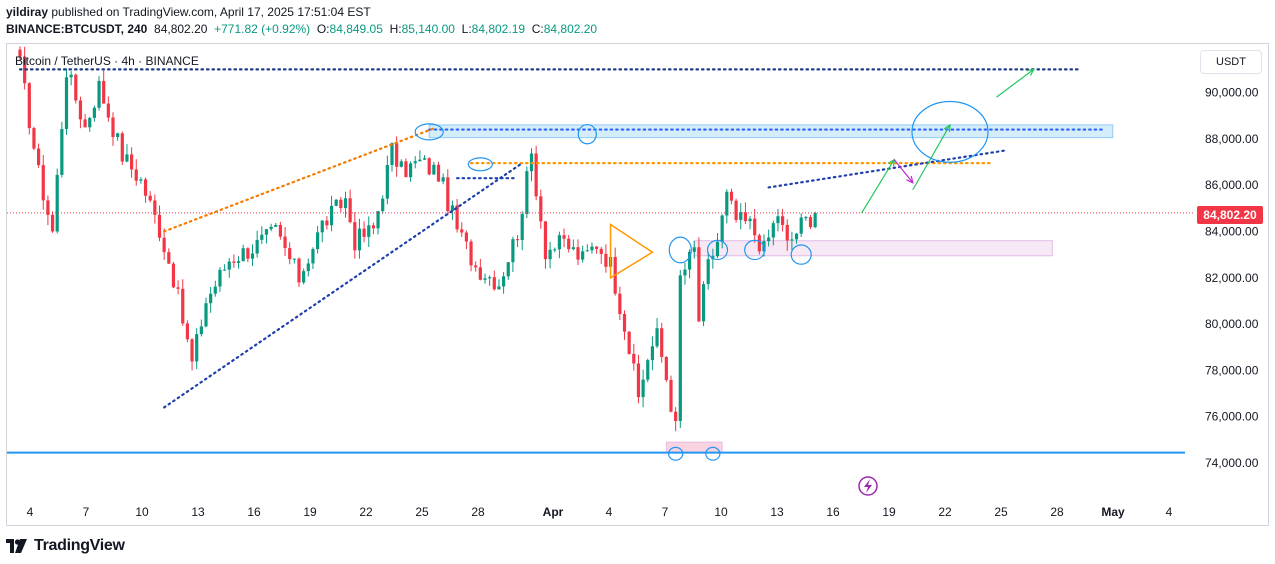 This screenshot has width=1275, height=564. I want to click on y-tick-label: 90,000.00, so click(1232, 93).